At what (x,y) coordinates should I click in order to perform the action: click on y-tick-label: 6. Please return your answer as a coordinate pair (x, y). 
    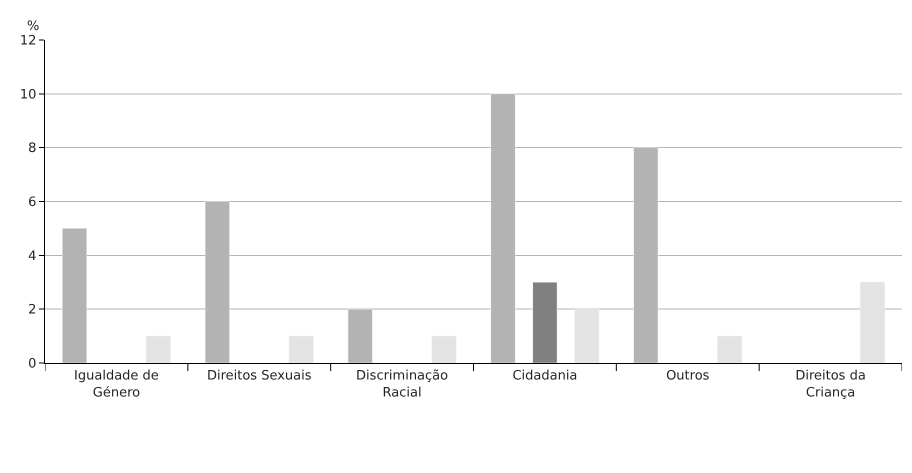
    Looking at the image, I should click on (32, 202).